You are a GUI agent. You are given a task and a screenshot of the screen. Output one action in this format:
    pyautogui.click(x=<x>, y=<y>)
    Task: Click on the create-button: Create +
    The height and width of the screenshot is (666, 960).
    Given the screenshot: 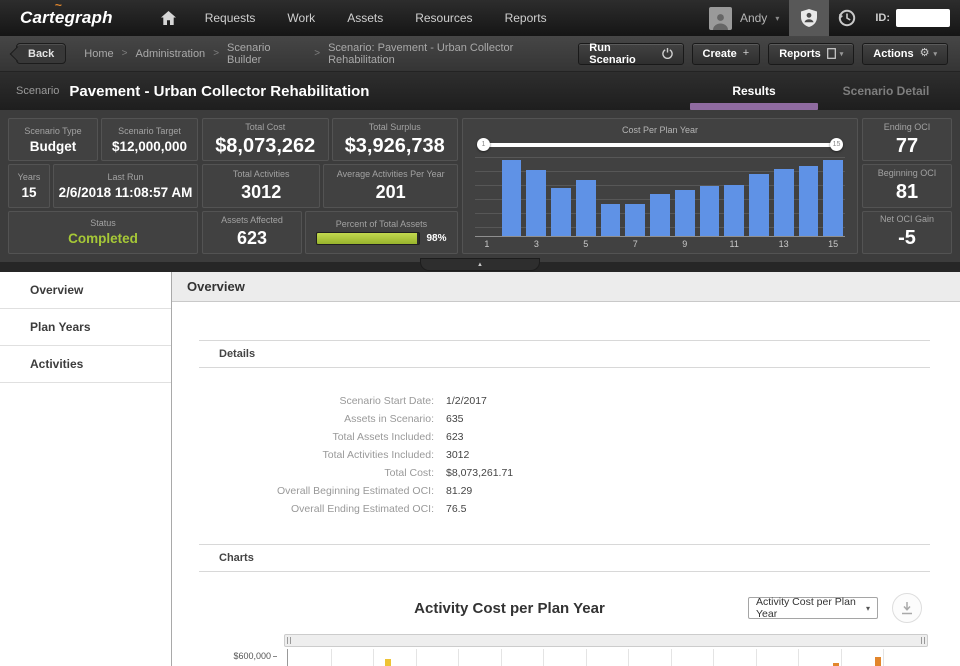 What is the action you would take?
    pyautogui.click(x=726, y=53)
    